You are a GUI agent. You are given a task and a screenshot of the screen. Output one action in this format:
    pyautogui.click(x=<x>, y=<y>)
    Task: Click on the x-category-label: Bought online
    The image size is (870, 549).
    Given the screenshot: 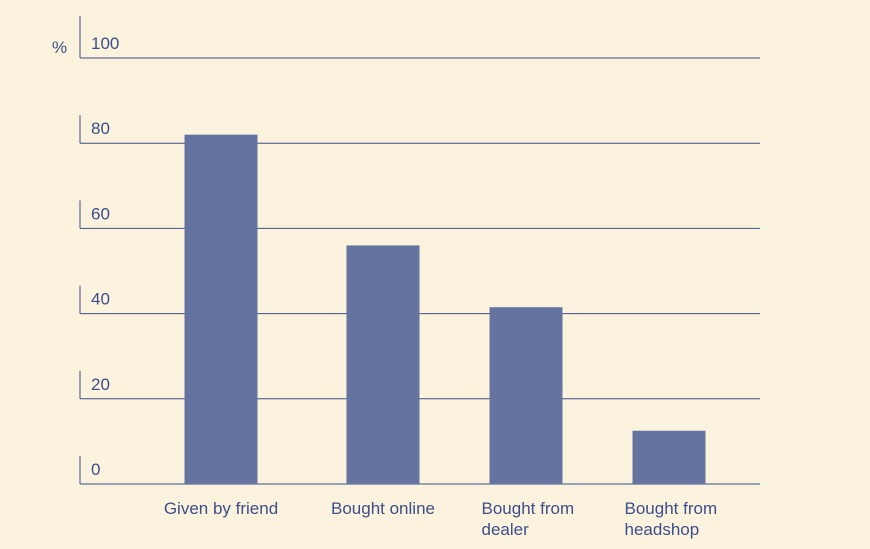 What is the action you would take?
    pyautogui.click(x=383, y=508)
    